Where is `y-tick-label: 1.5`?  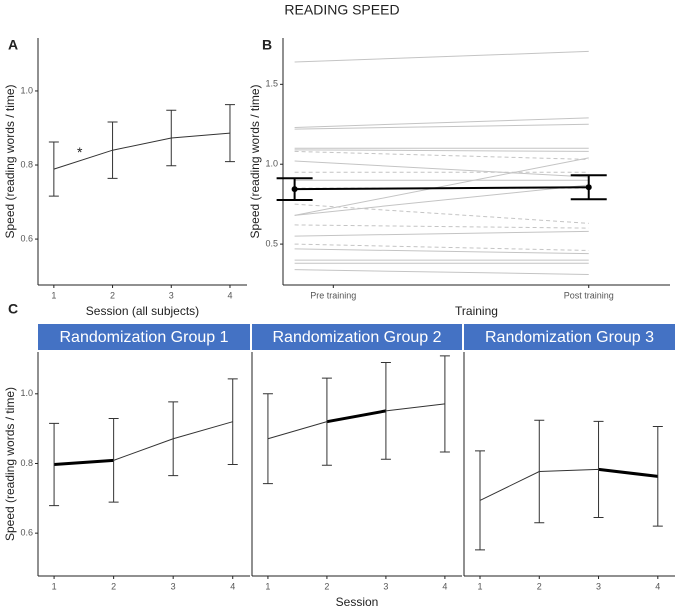
y-tick-label: 1.5 is located at coordinates (271, 84).